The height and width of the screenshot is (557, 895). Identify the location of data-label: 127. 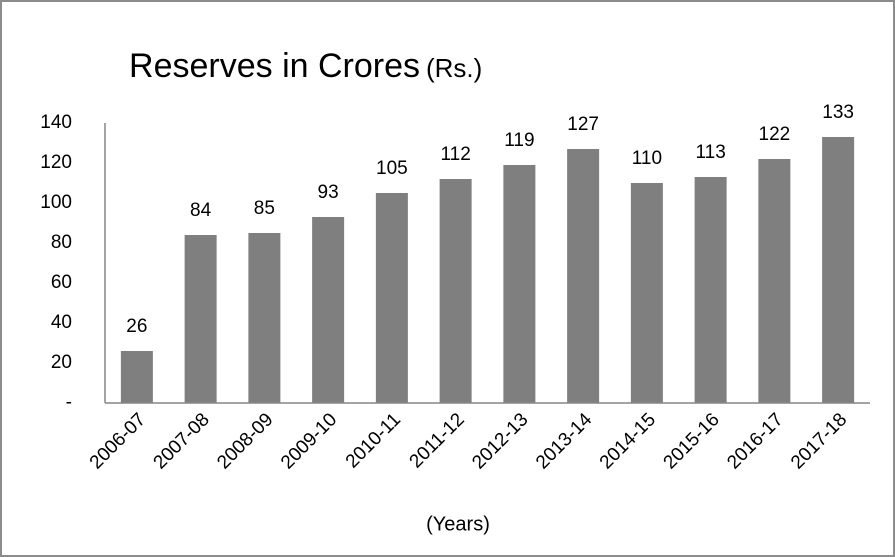
(583, 124).